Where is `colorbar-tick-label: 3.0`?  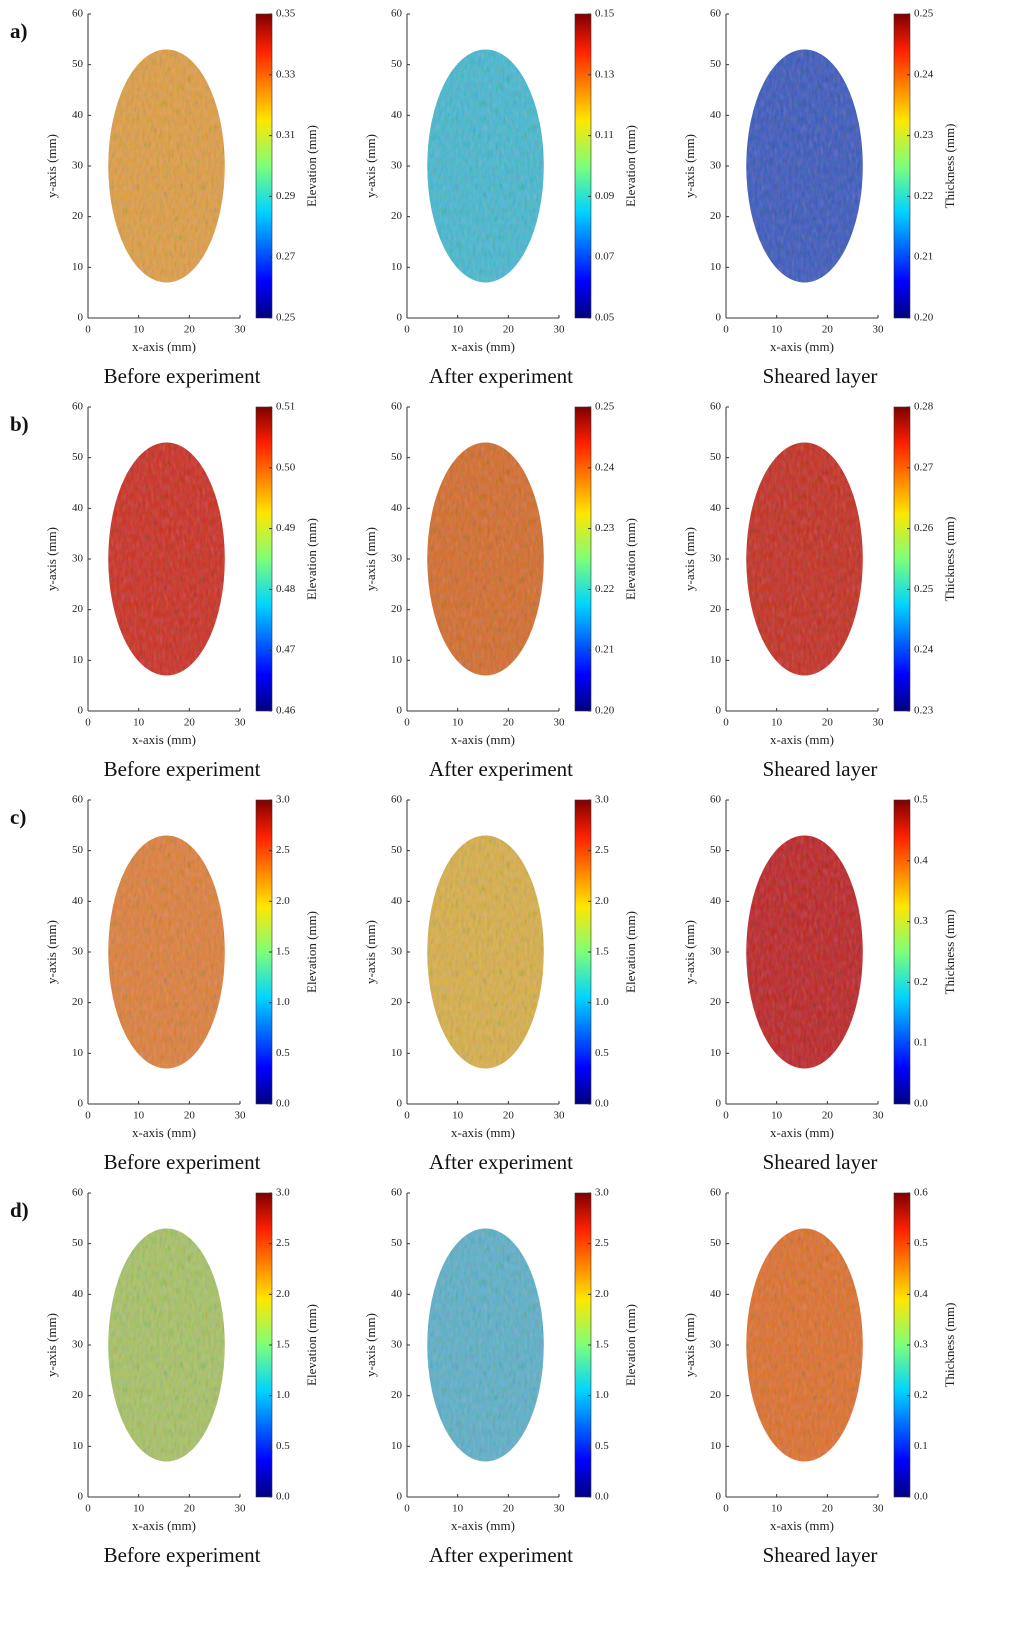 colorbar-tick-label: 3.0 is located at coordinates (283, 1193).